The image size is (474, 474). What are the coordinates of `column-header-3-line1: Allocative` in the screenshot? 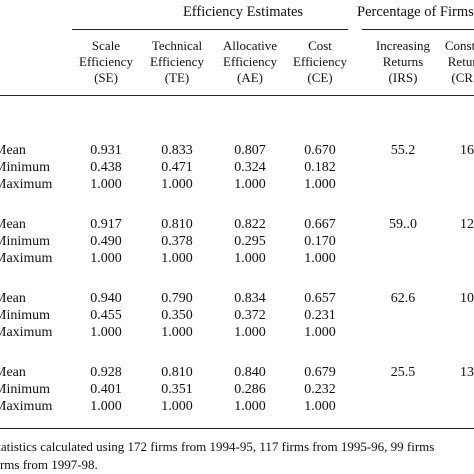 It's located at (250, 45).